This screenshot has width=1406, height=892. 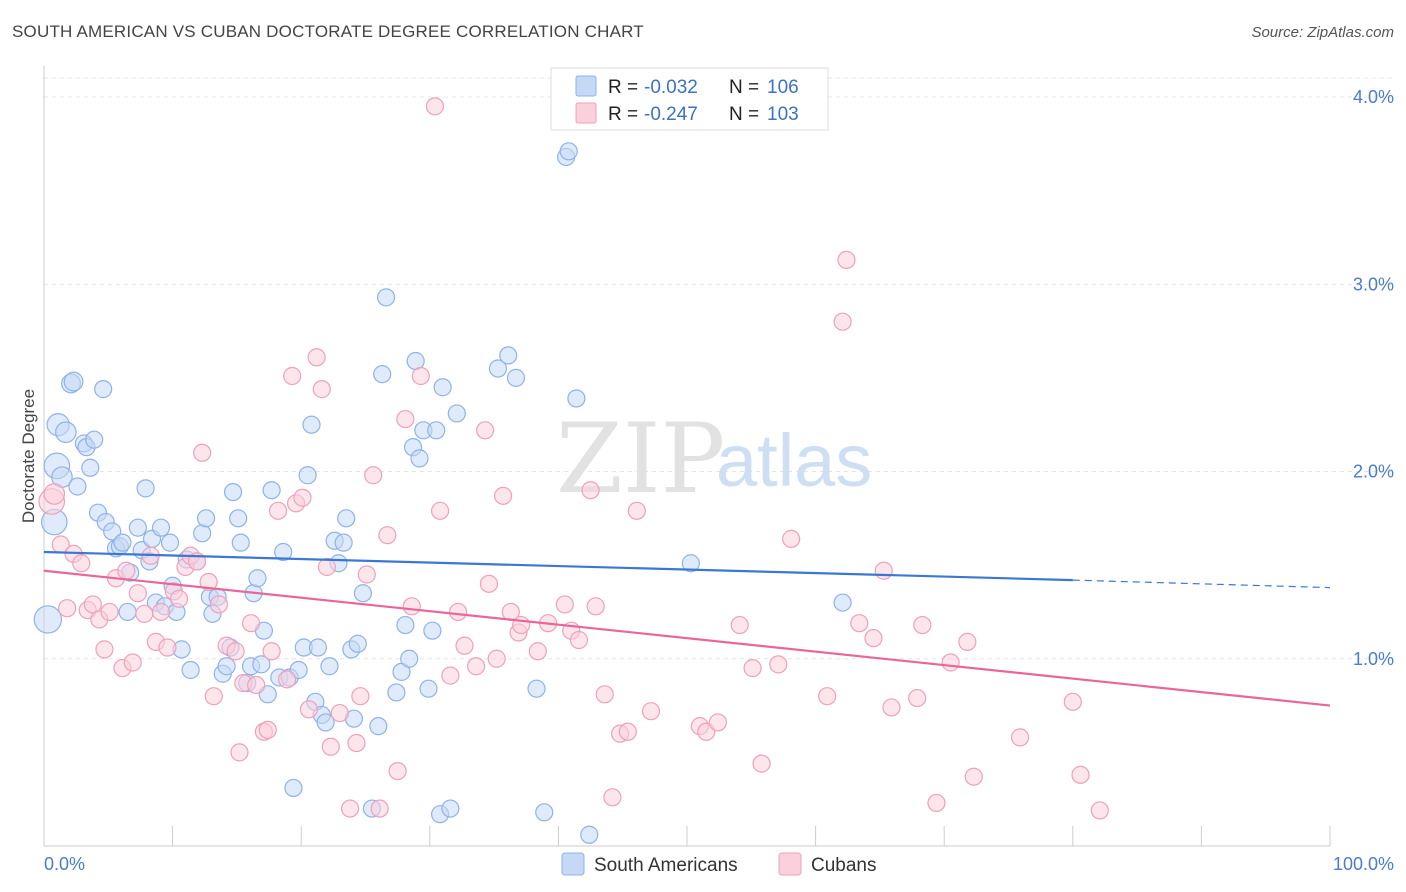 I want to click on legend-r-value-cubans: -0.247, so click(x=671, y=114).